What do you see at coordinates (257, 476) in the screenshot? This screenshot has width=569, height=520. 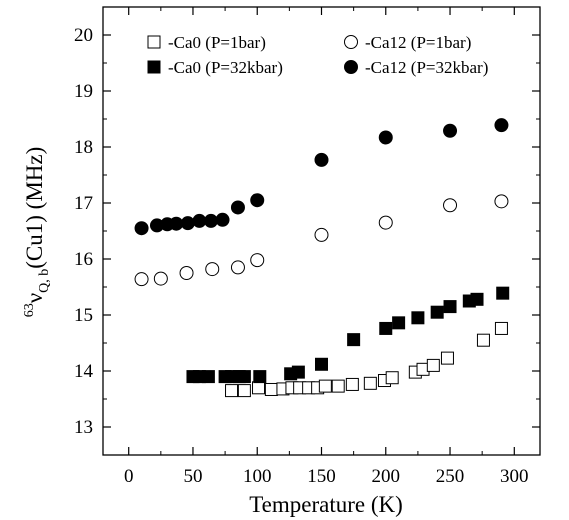 I see `x-tick-label: 100` at bounding box center [257, 476].